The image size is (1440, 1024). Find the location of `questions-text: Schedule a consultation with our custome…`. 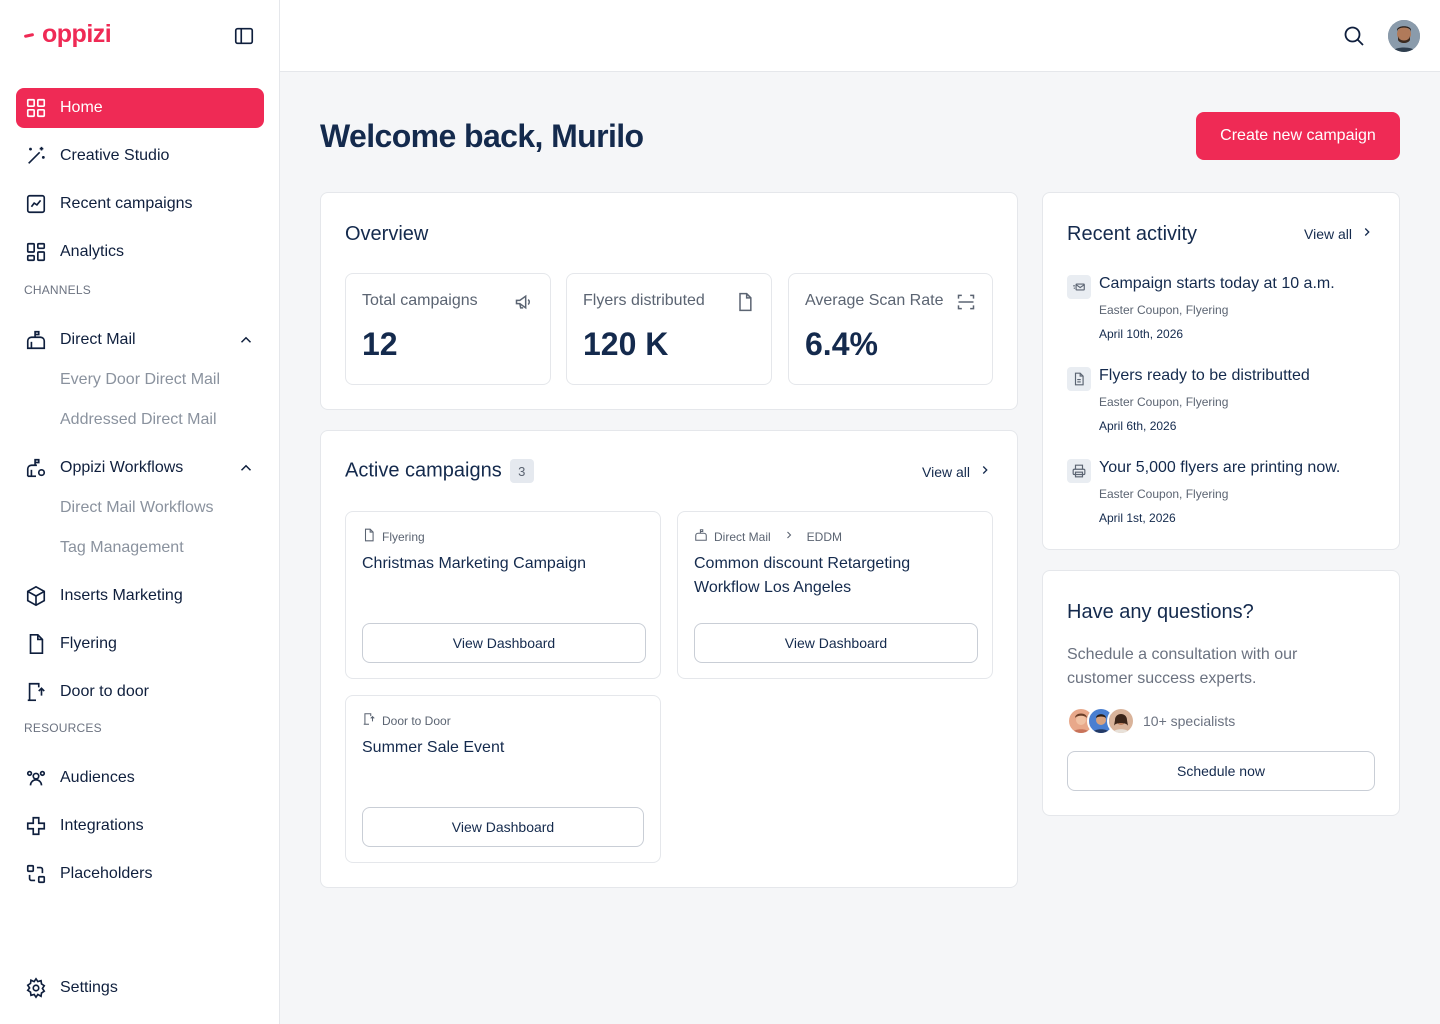

questions-text: Schedule a consultation with our custome… is located at coordinates (1182, 666).